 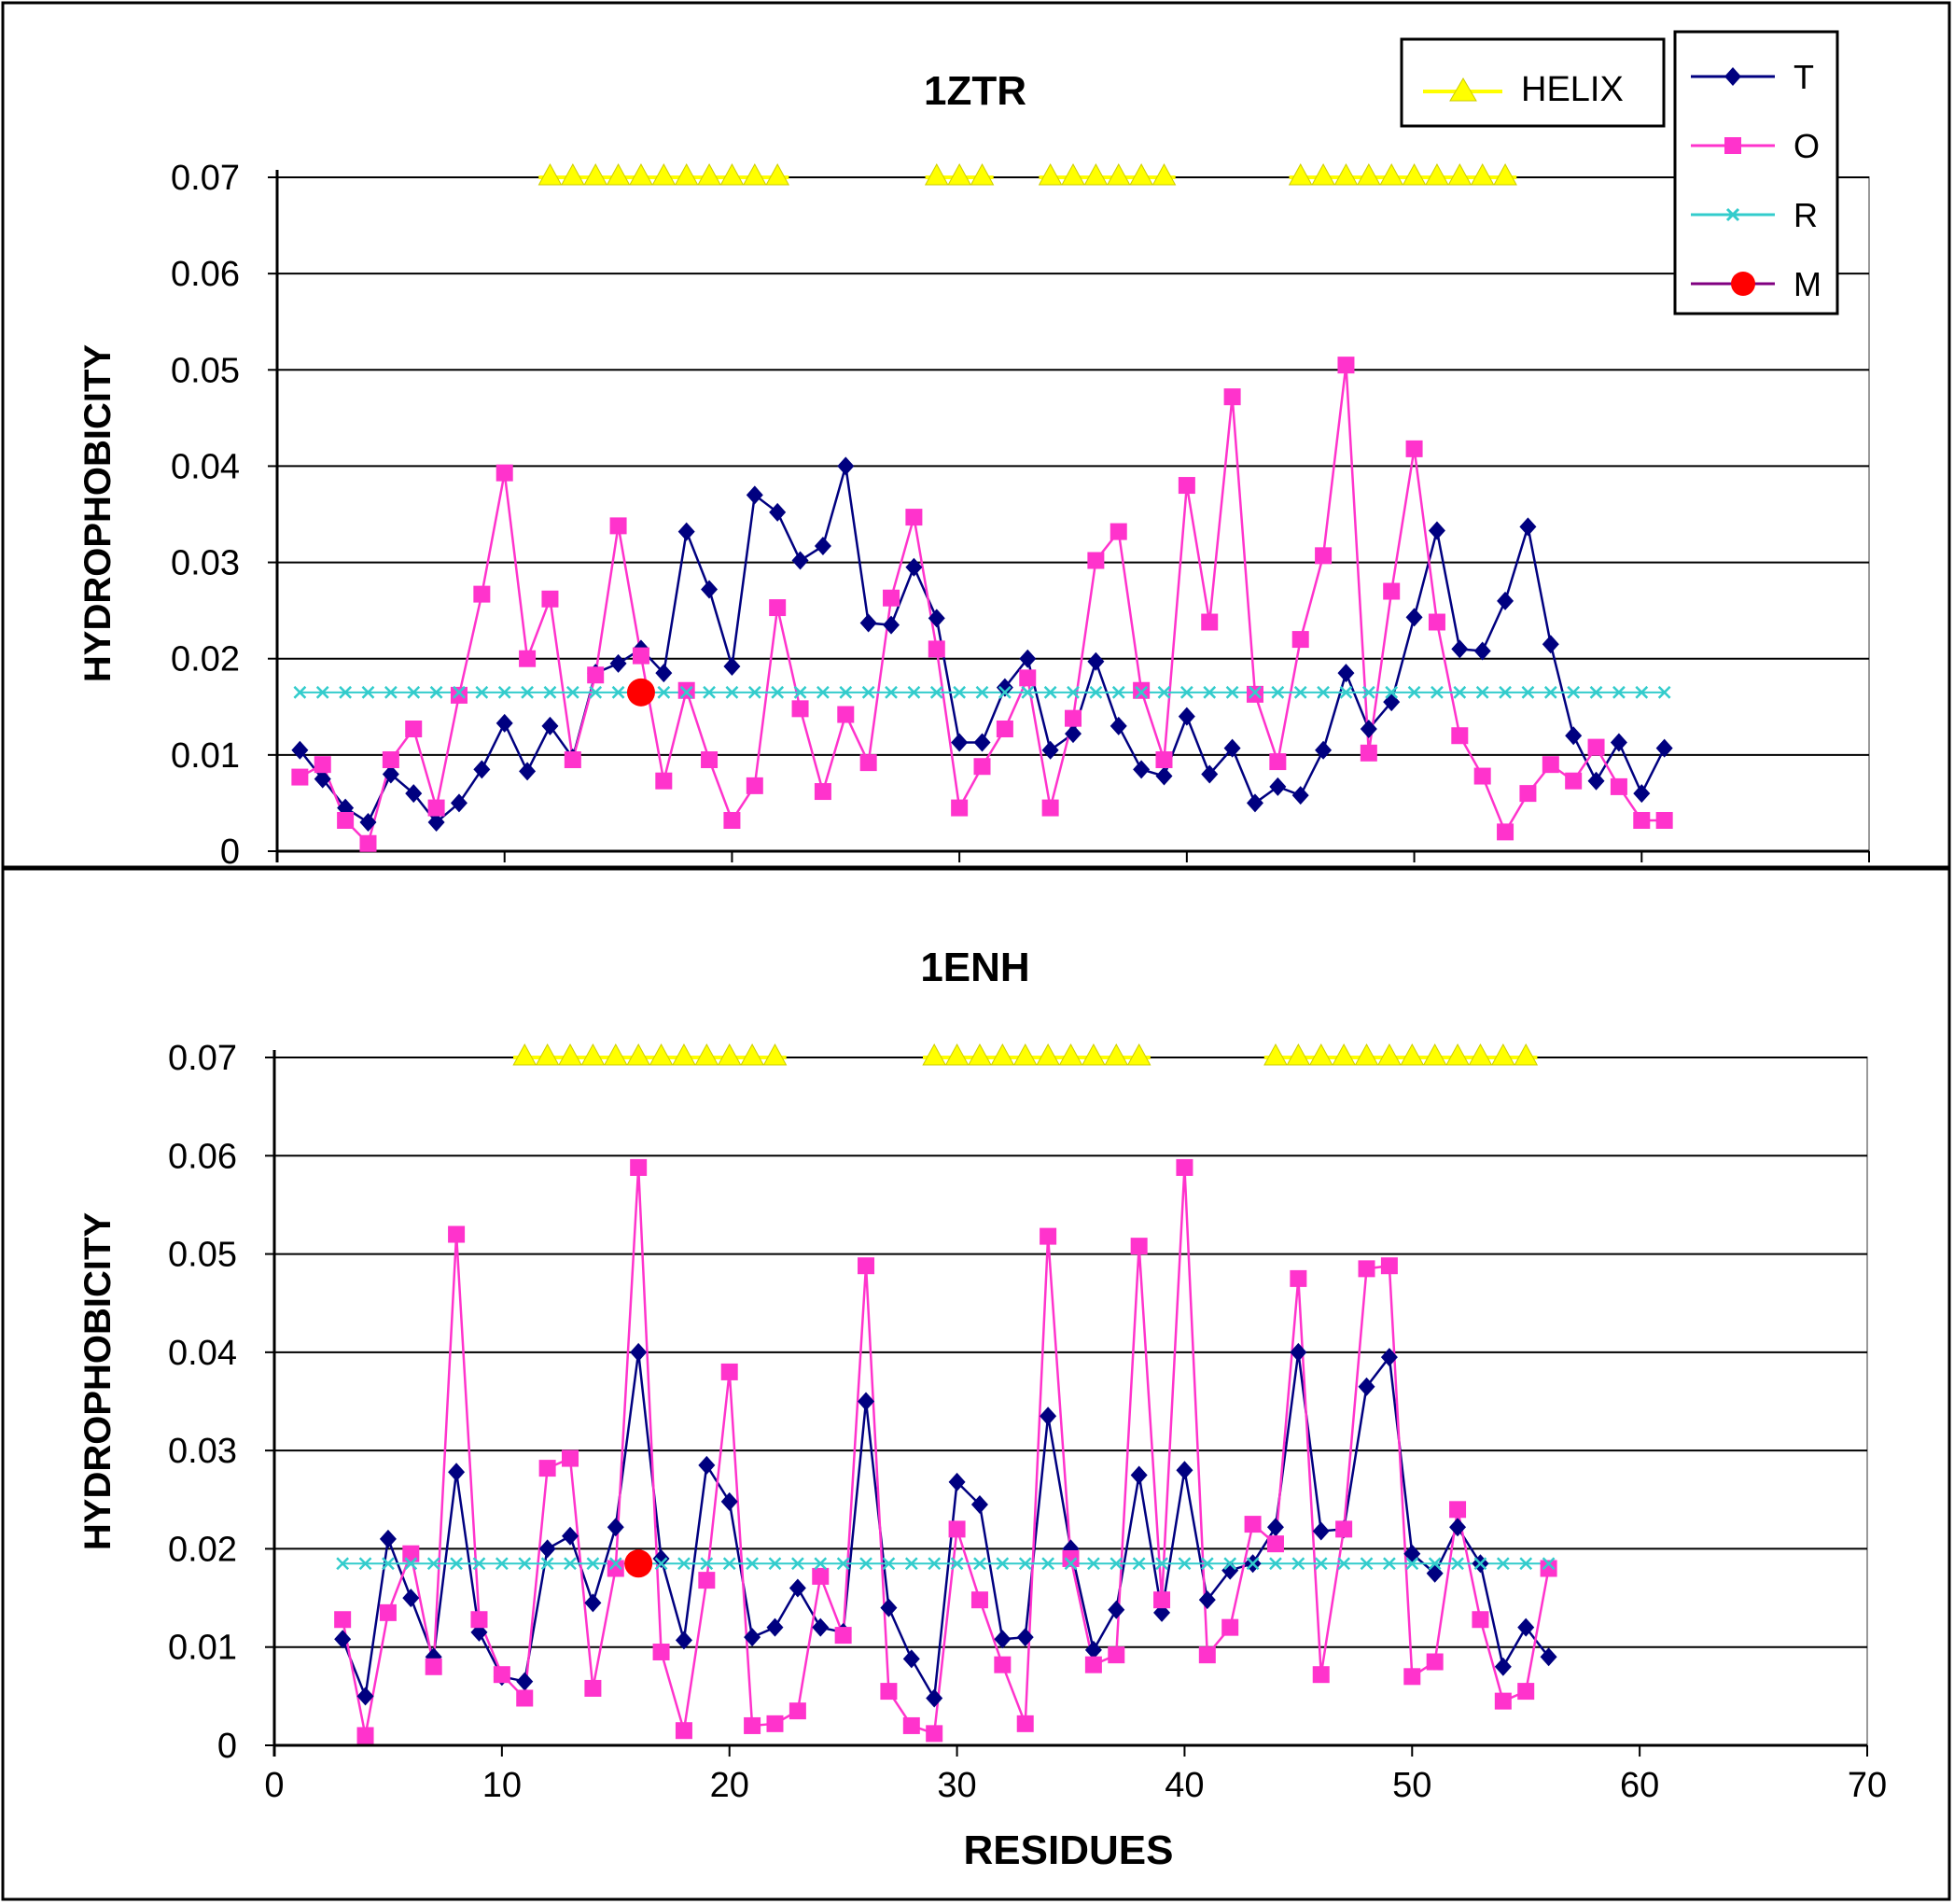 What do you see at coordinates (1806, 146) in the screenshot?
I see `legend-label-o: O` at bounding box center [1806, 146].